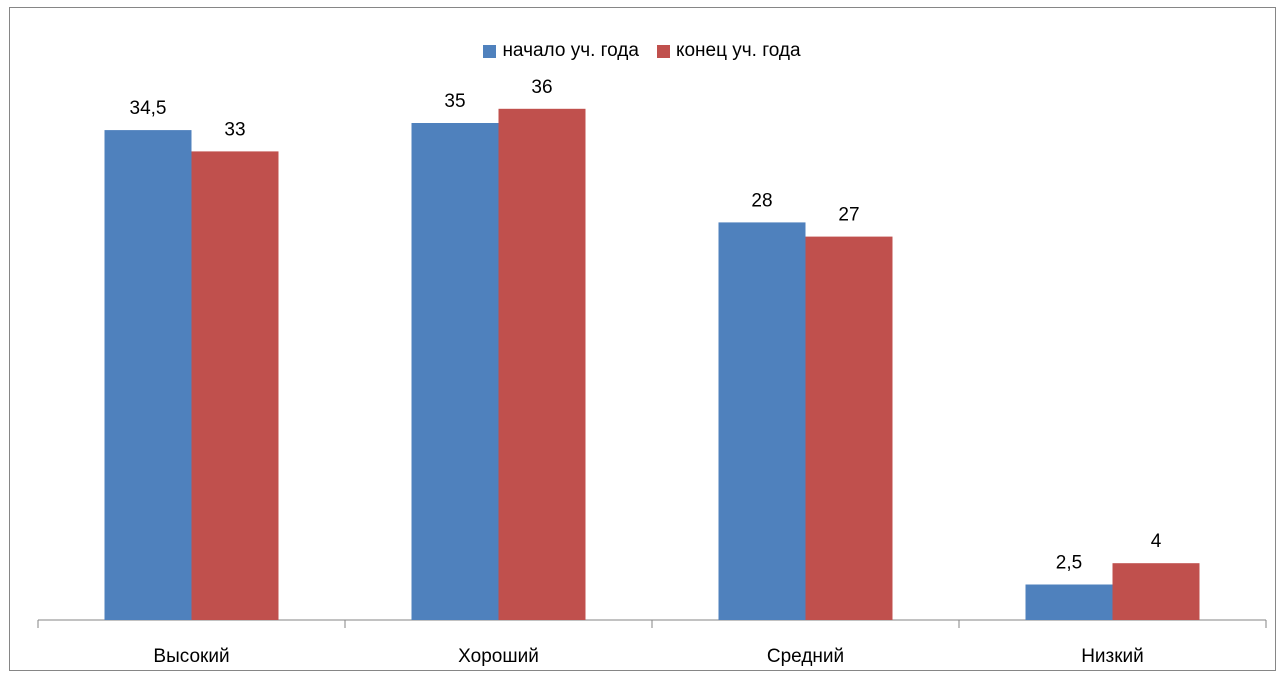  I want to click on data-label-start: 34,5, so click(148, 108).